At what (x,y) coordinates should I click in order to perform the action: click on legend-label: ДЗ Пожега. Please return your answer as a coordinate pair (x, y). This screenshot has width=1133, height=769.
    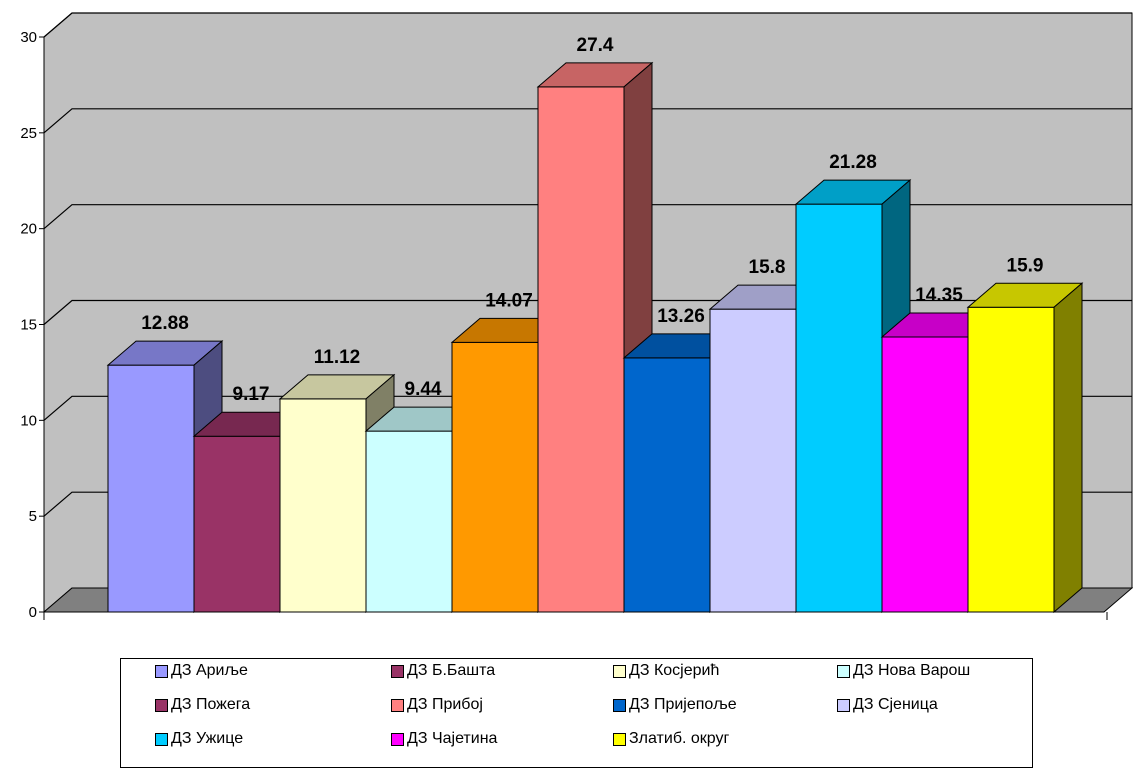
    Looking at the image, I should click on (211, 704).